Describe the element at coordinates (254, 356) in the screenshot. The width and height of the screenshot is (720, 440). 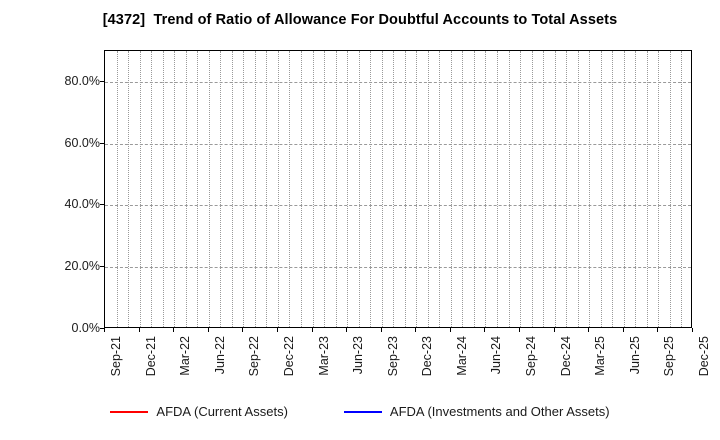
I see `x-tick-label: Sep-22` at that location.